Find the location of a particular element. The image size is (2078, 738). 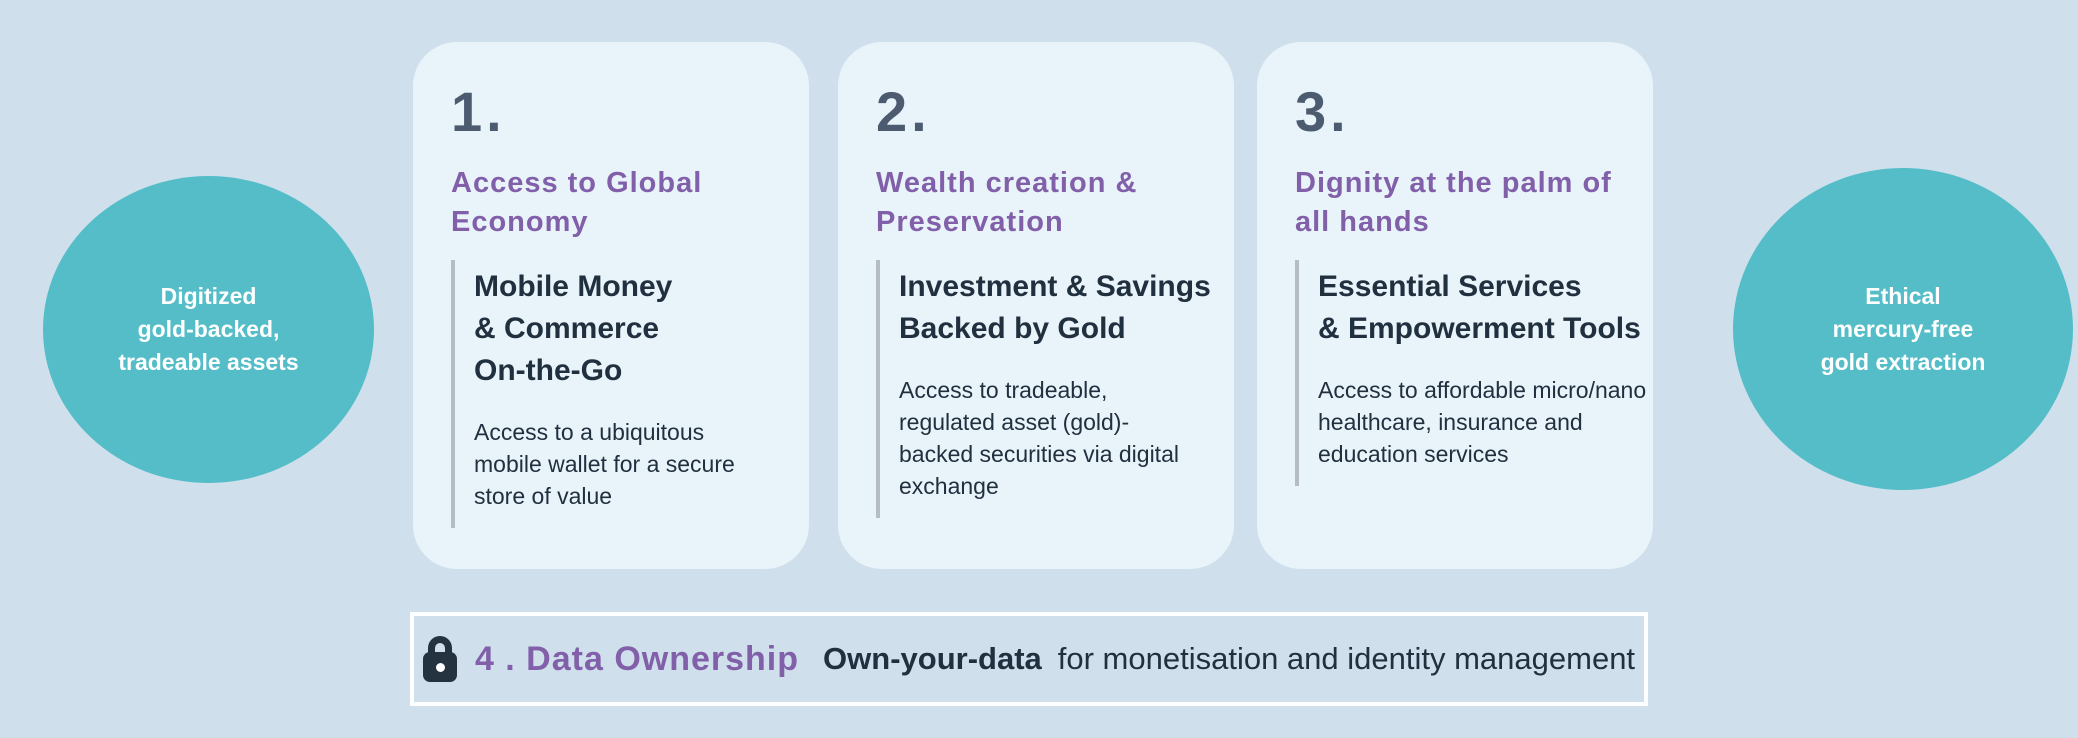

lock-icon is located at coordinates (439, 659).